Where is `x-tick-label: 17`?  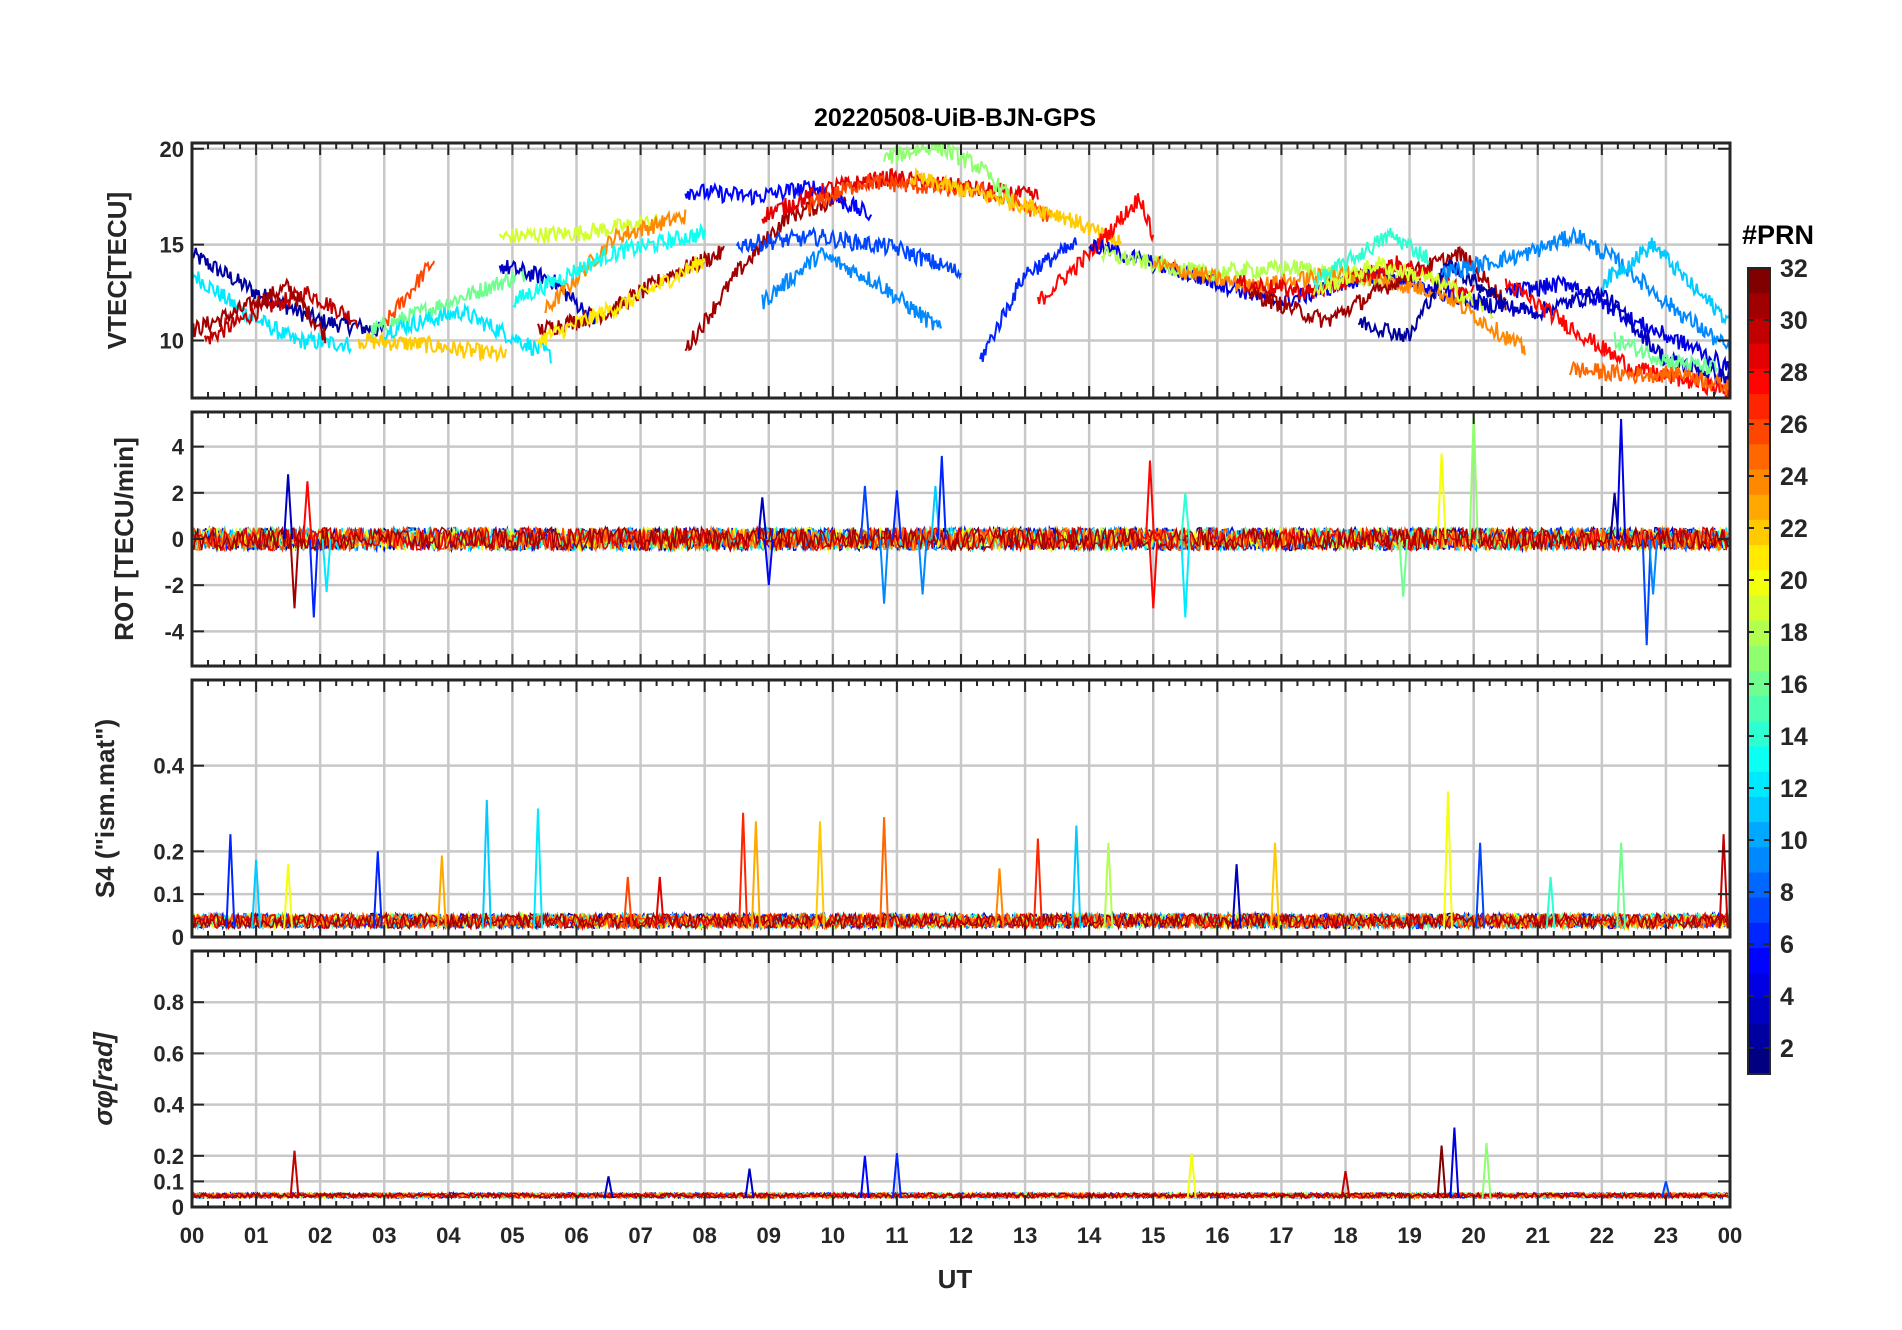 x-tick-label: 17 is located at coordinates (1281, 1235).